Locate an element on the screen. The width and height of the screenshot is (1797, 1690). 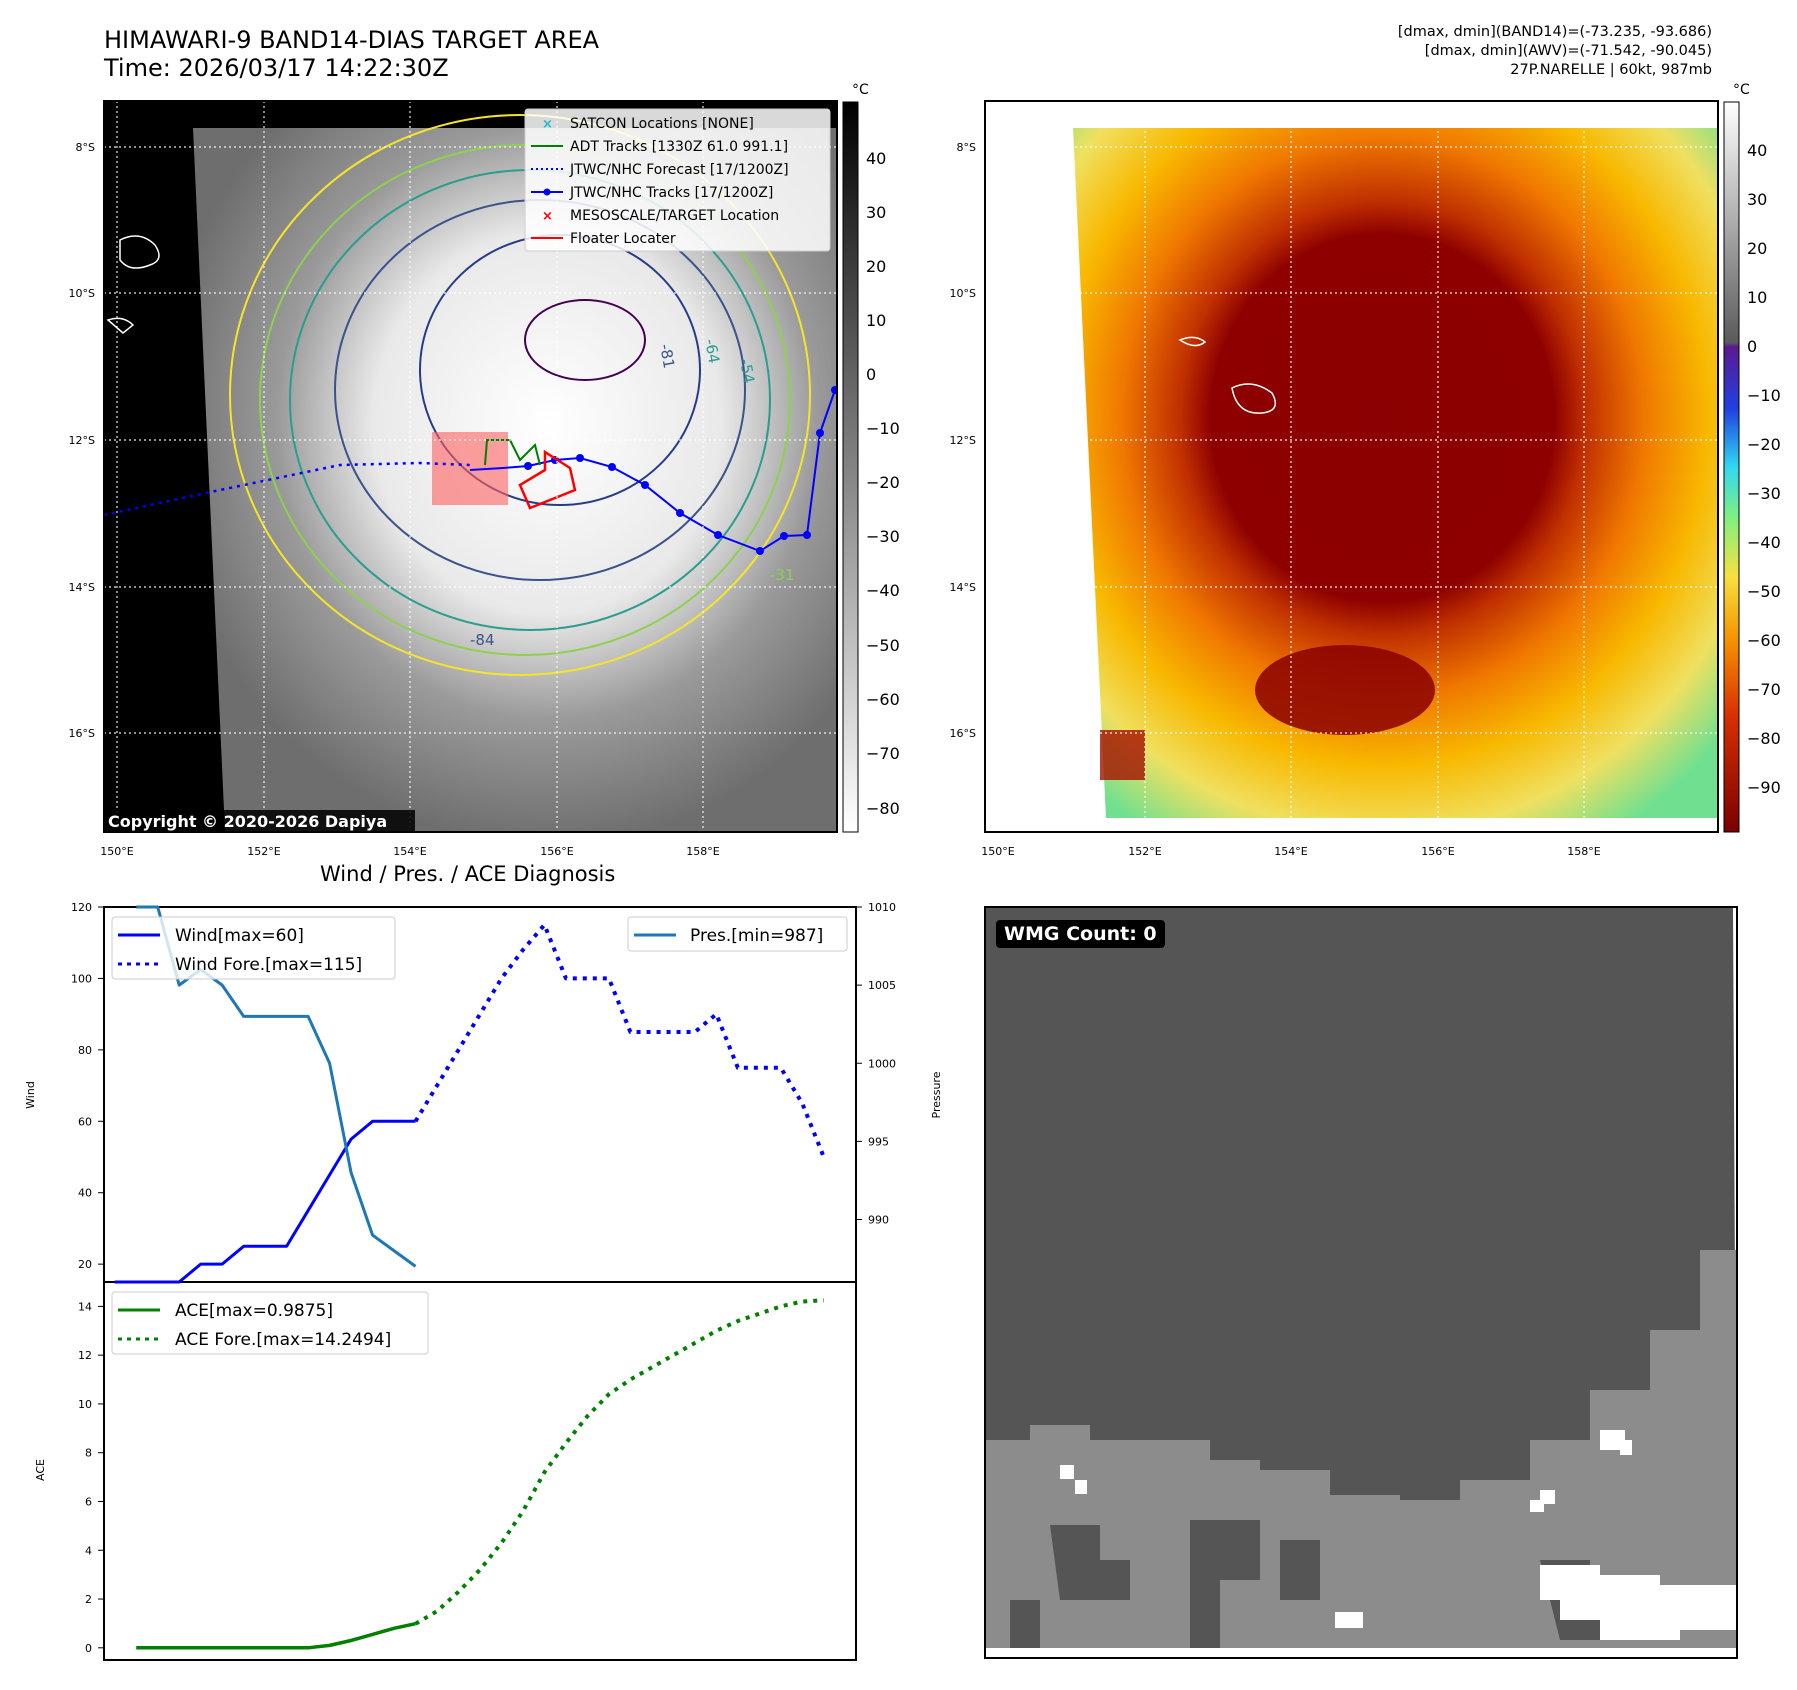
wind-axis-label: Wind is located at coordinates (30, 1095).